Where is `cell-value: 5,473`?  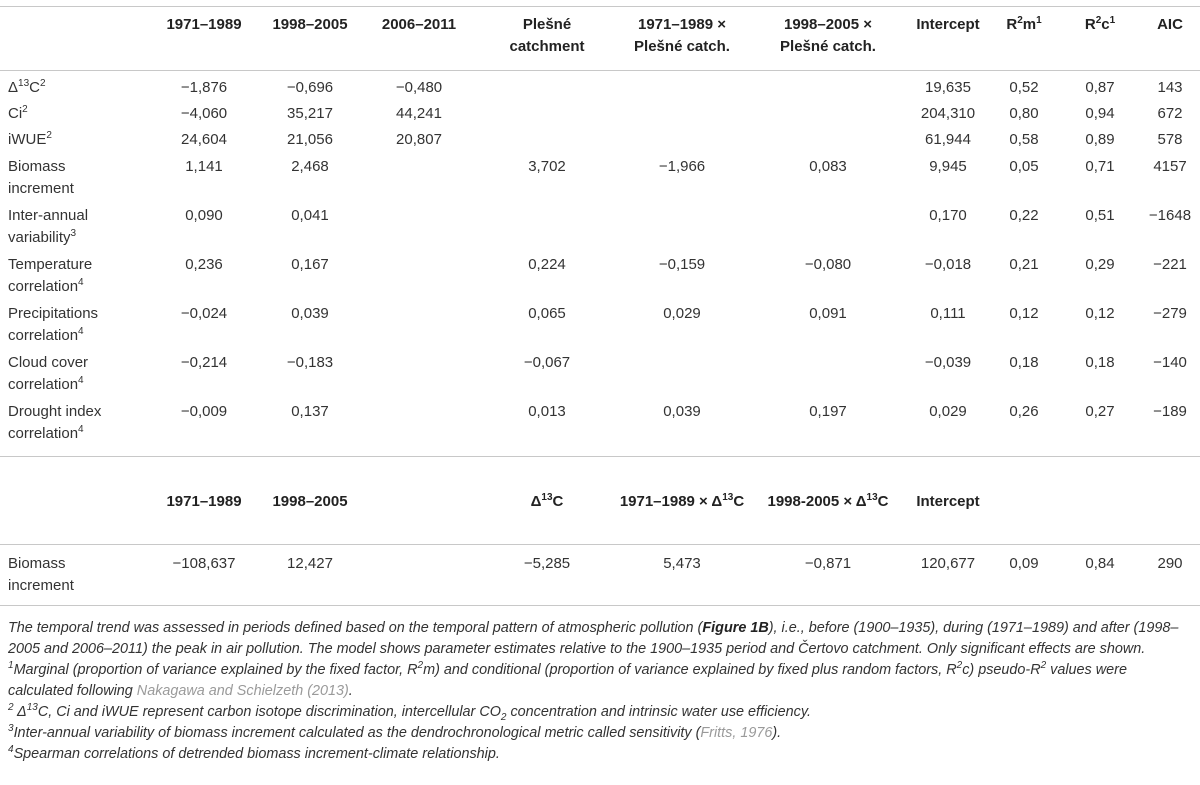 cell-value: 5,473 is located at coordinates (682, 563).